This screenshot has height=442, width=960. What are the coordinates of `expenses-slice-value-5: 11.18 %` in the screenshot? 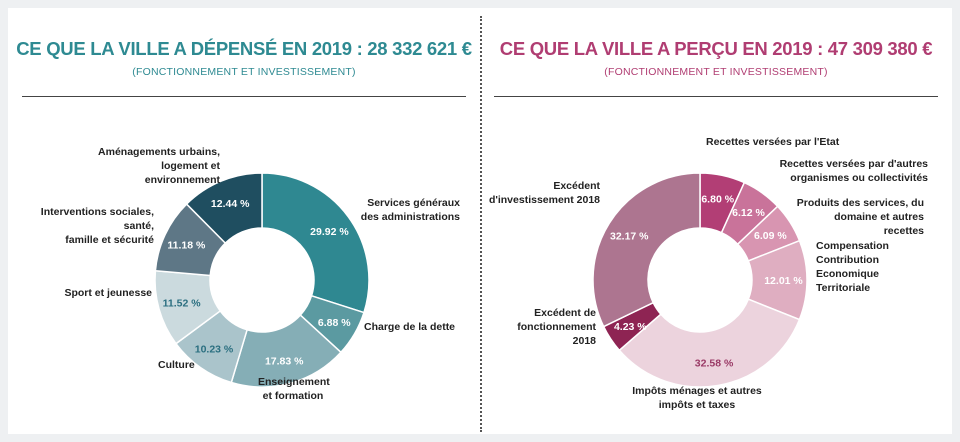 It's located at (186, 246).